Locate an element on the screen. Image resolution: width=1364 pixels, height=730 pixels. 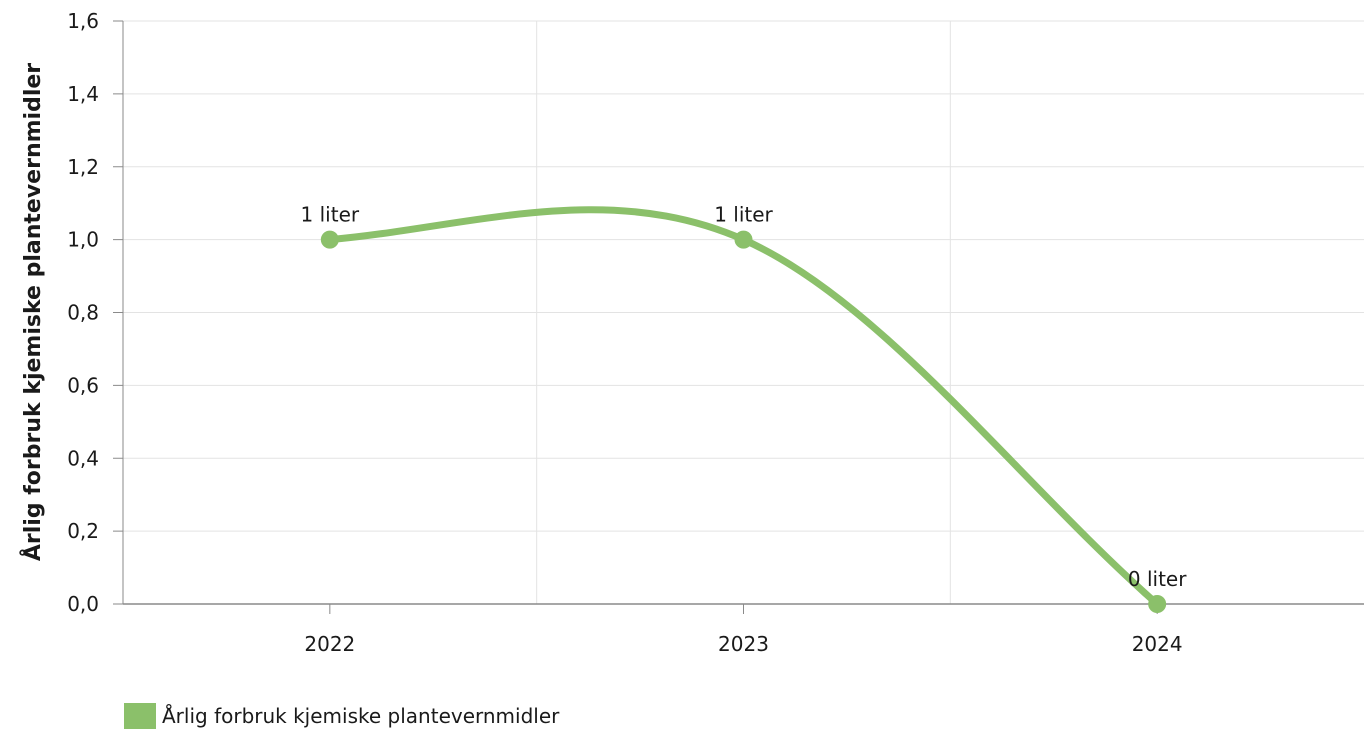
y-tick-label: 0,6 is located at coordinates (83, 385).